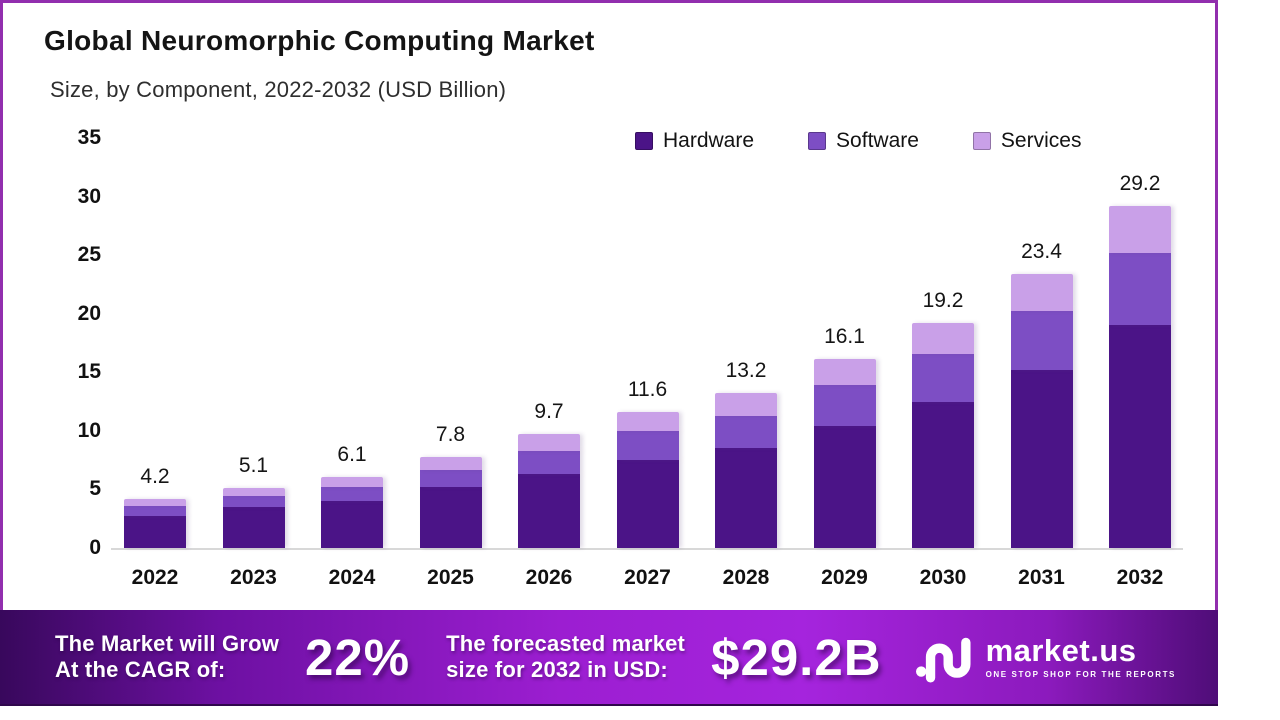  What do you see at coordinates (943, 660) in the screenshot?
I see `marketus-logo-icon` at bounding box center [943, 660].